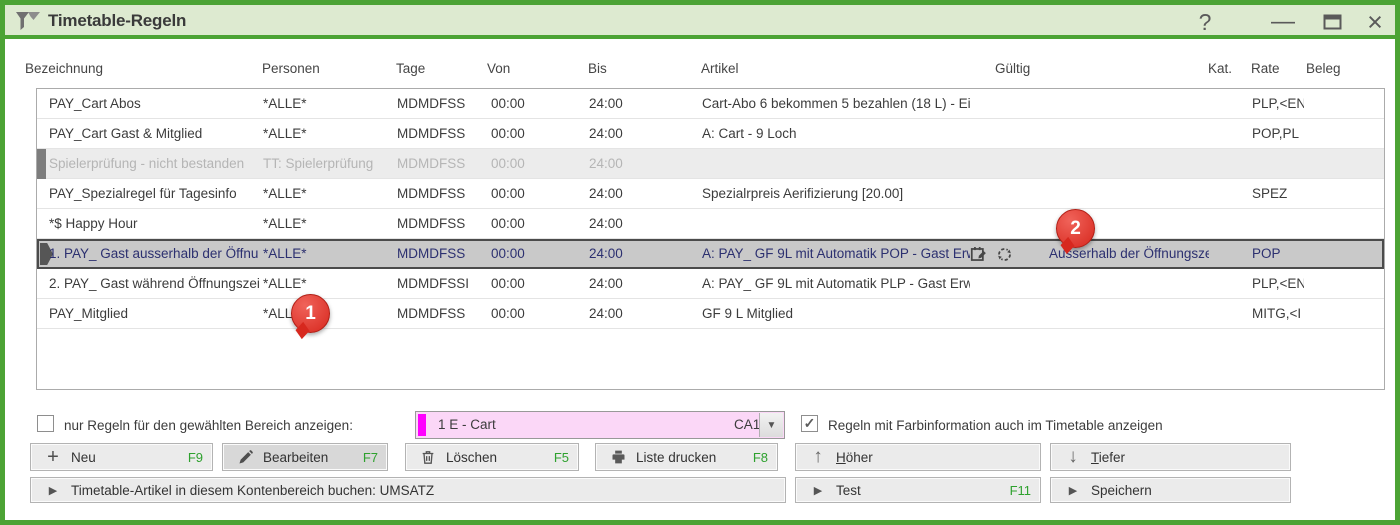  Describe the element at coordinates (918, 457) in the screenshot. I see `move-up-button: ↑ Höher` at that location.